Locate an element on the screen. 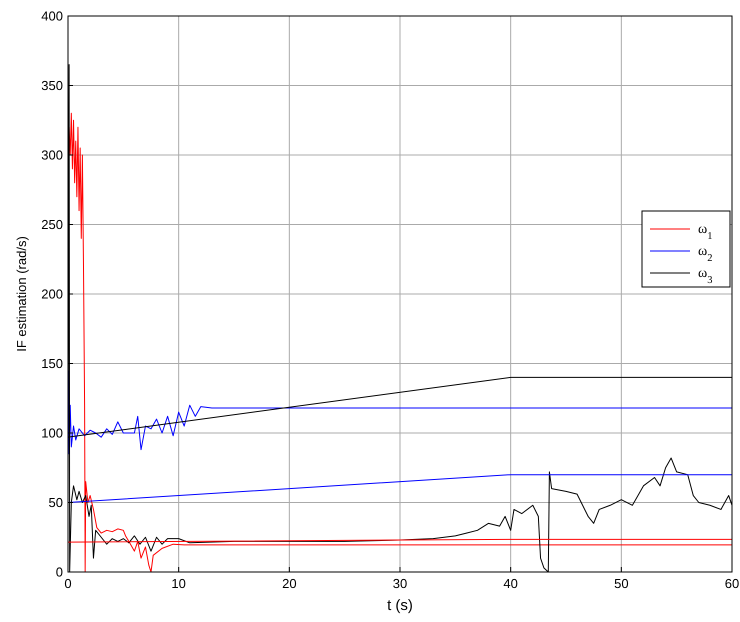  y-tick-label: 350 is located at coordinates (52, 85).